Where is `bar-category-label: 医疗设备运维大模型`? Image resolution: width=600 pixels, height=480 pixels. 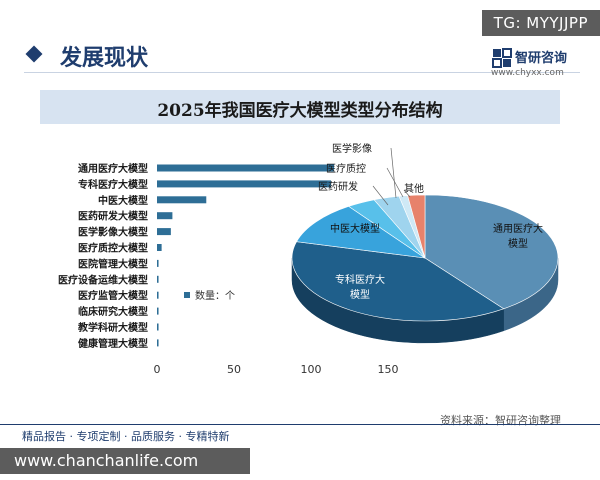
bar-category-label: 医疗设备运维大模型 is located at coordinates (103, 279).